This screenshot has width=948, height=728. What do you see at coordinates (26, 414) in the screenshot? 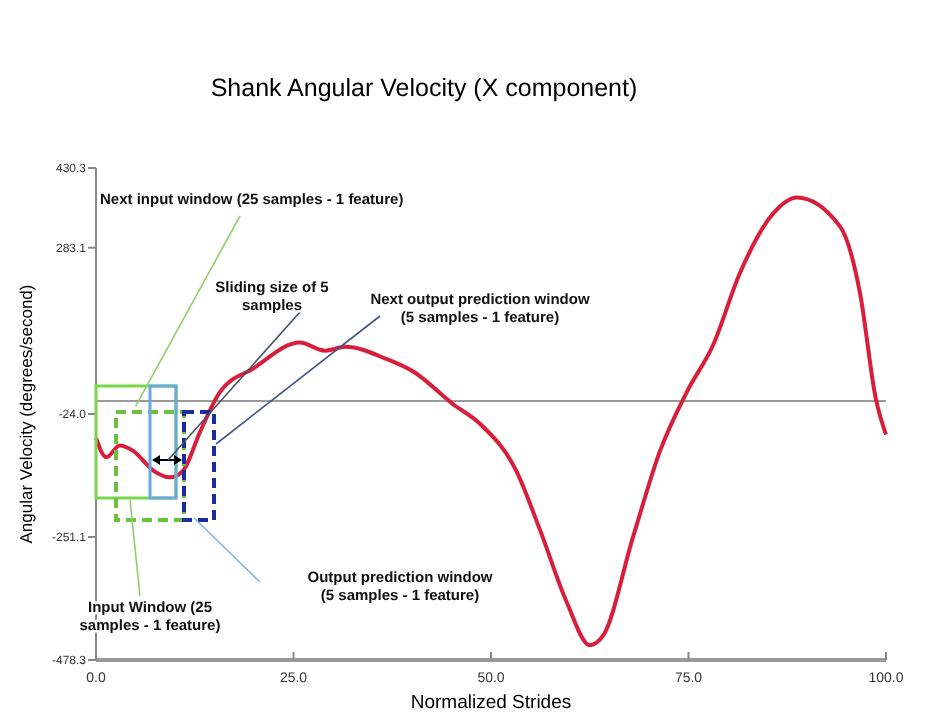
I see `y-axis-title: Angular Velocity (degrees/second)` at bounding box center [26, 414].